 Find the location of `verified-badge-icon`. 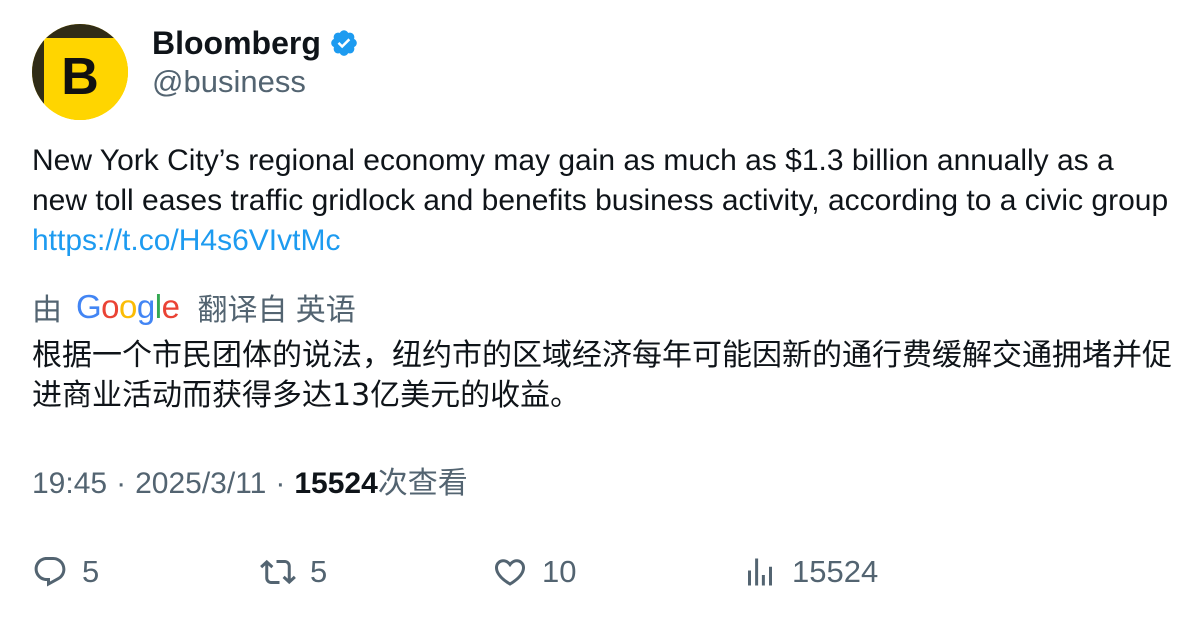

verified-badge-icon is located at coordinates (344, 43).